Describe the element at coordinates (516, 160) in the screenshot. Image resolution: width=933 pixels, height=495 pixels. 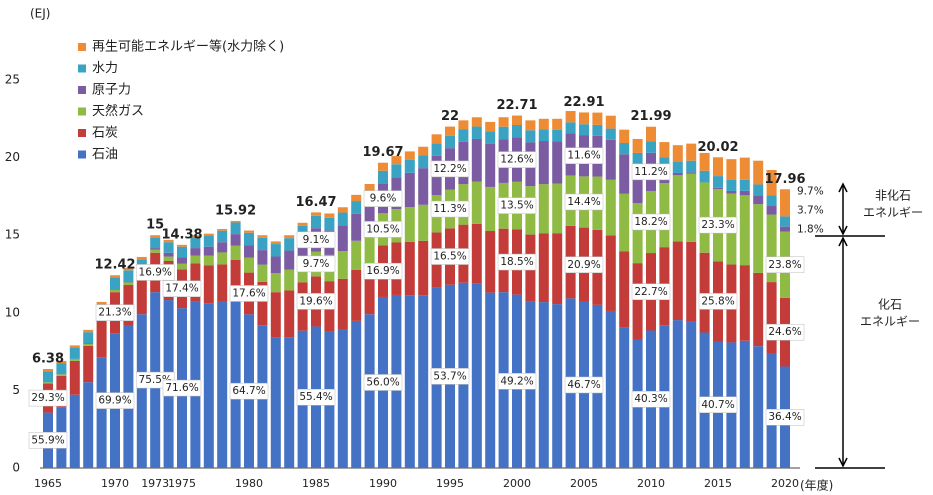
I see `share-label: 12.6%` at that location.